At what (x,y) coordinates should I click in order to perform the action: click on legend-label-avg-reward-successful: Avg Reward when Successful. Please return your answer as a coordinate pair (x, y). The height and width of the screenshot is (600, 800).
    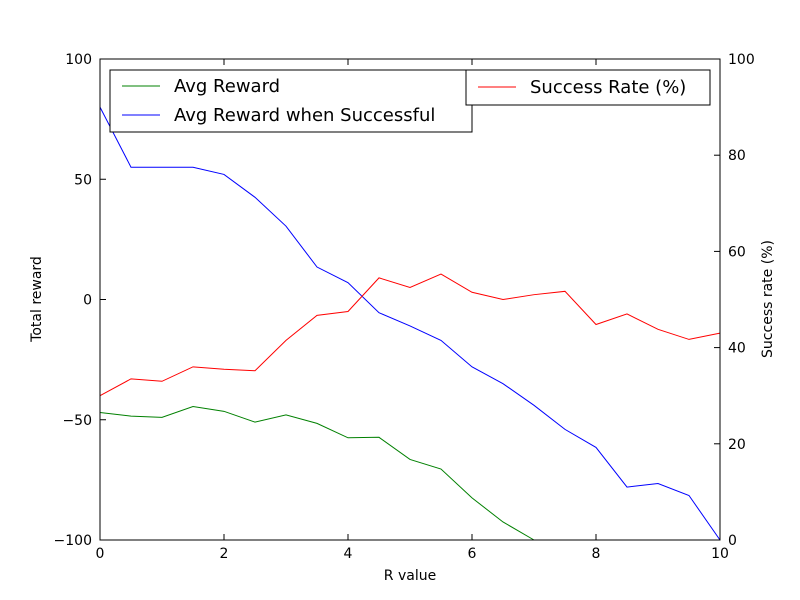
    Looking at the image, I should click on (304, 115).